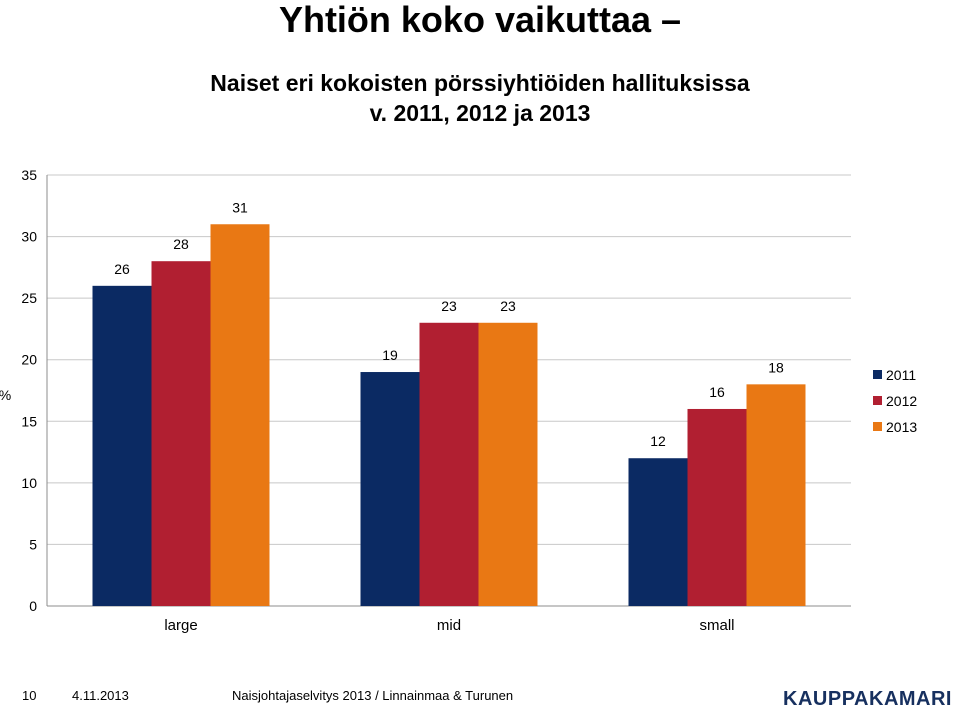 This screenshot has width=960, height=711. Describe the element at coordinates (5, 395) in the screenshot. I see `y-axis-label: %` at that location.